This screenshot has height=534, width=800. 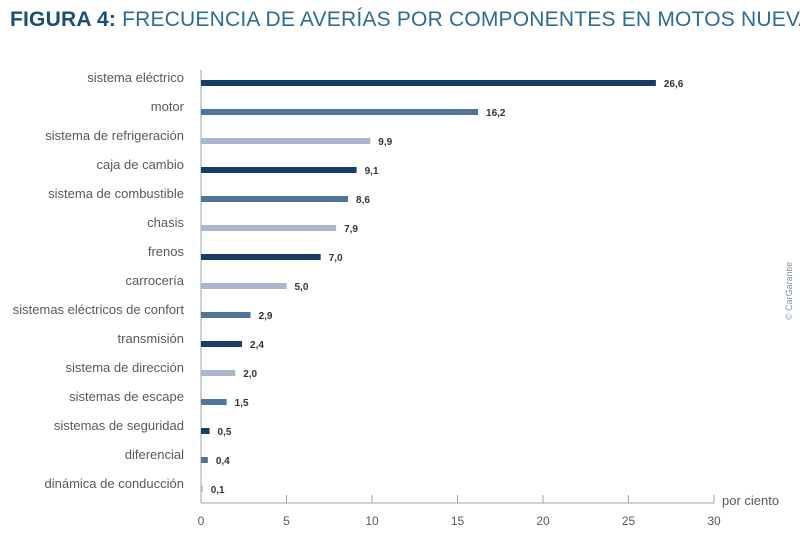 What do you see at coordinates (140, 164) in the screenshot?
I see `category-label: caja de cambio` at bounding box center [140, 164].